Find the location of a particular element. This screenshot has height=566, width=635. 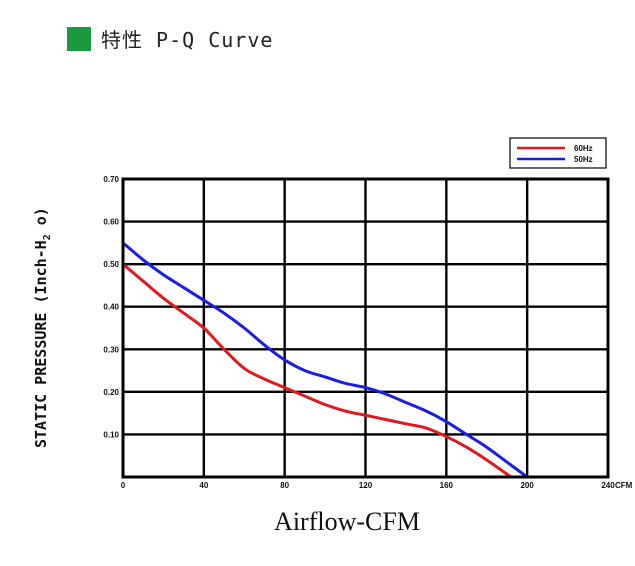

y-tick-label: 0.20 is located at coordinates (111, 392).